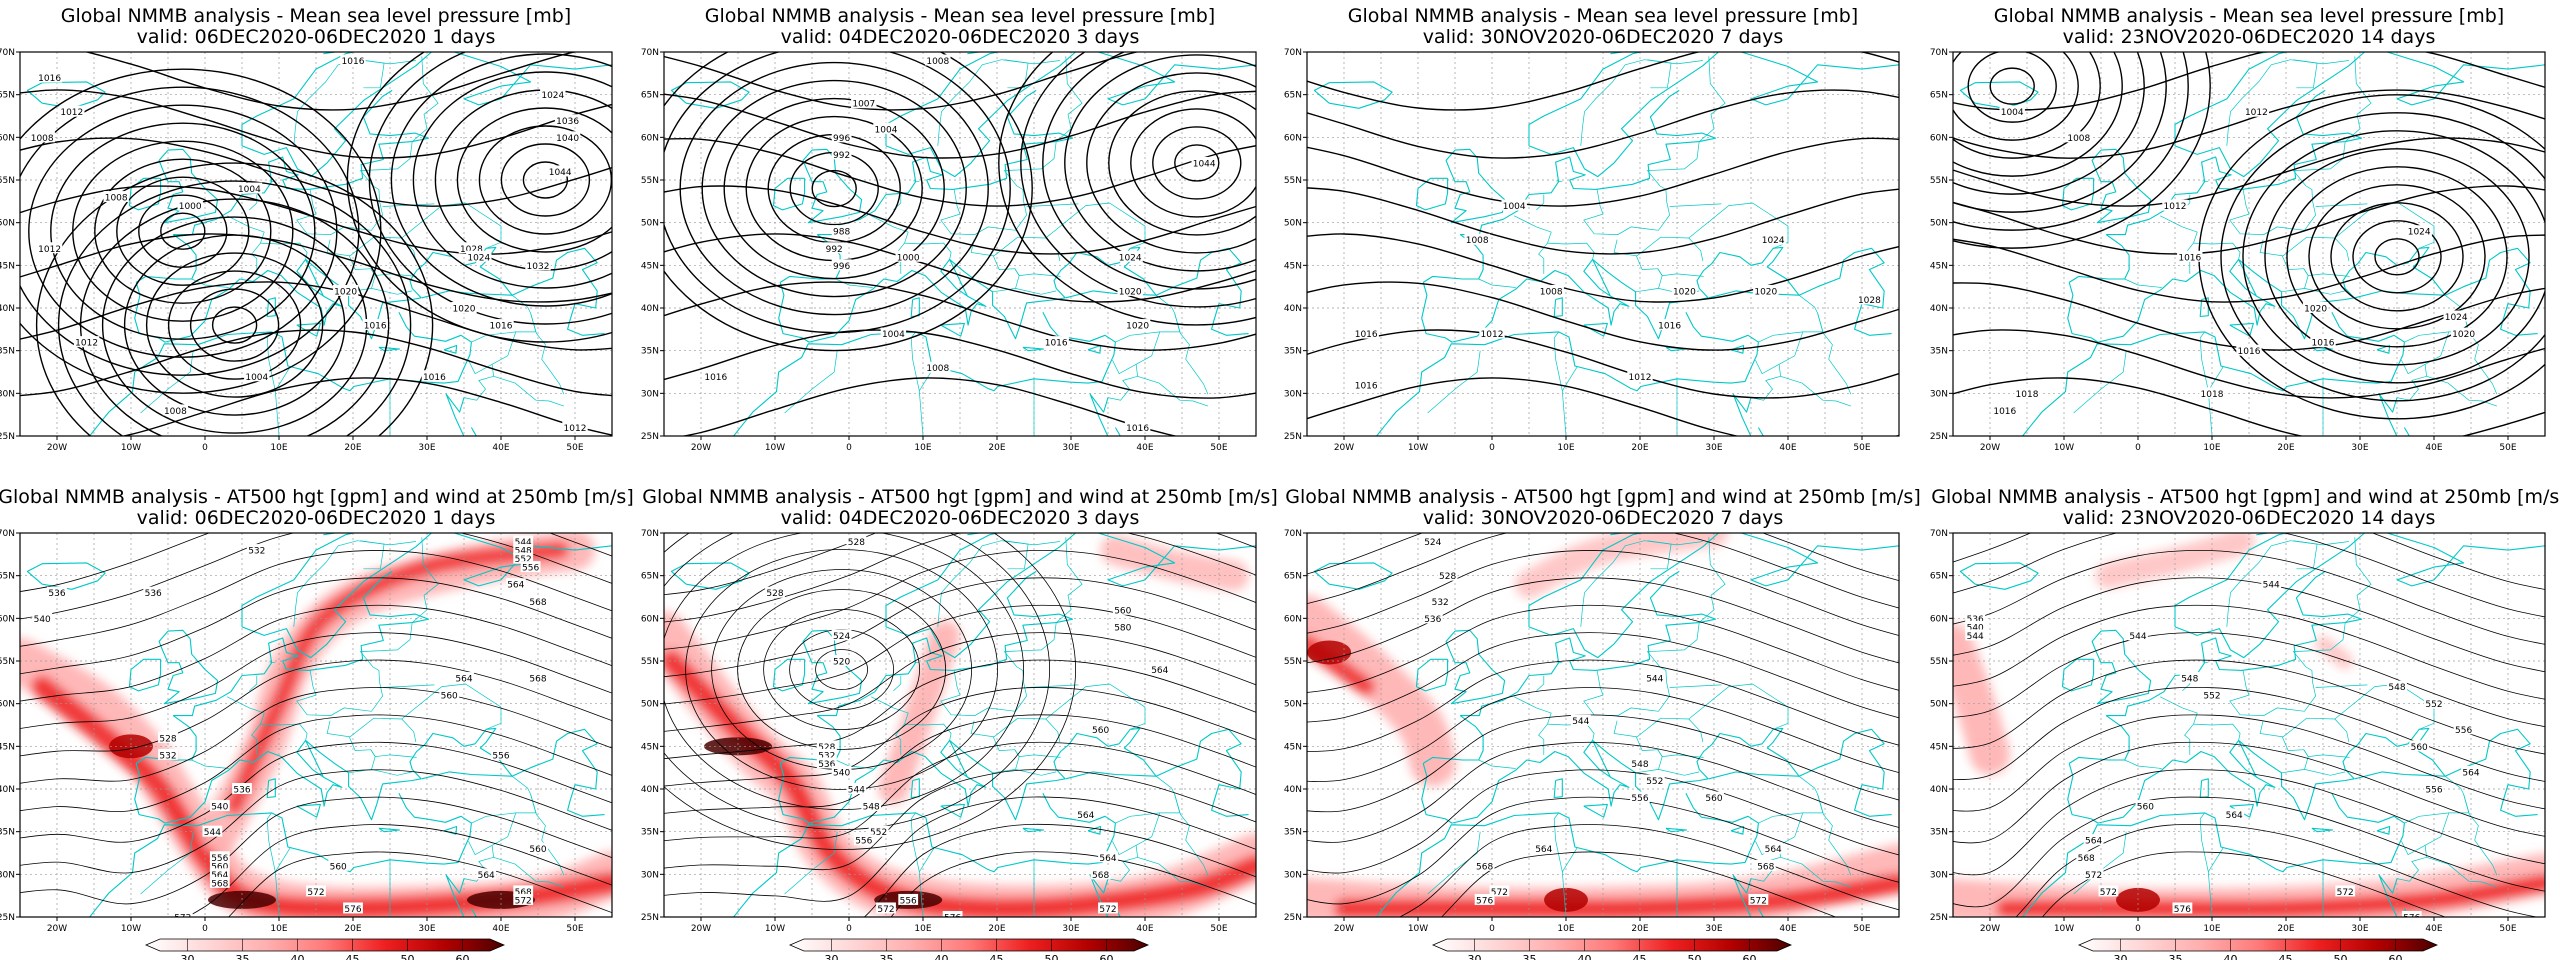 The image size is (2560, 960). Describe the element at coordinates (1939, 96) in the screenshot. I see `y-tick-label: 65N` at that location.